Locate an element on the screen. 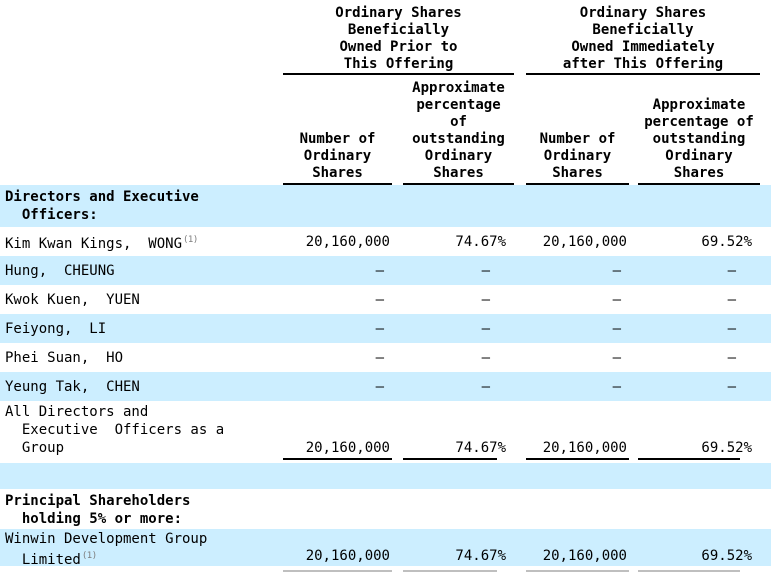 The image size is (771, 579). row-label: Kim Kwan Kings, WONG(1) is located at coordinates (141, 242).